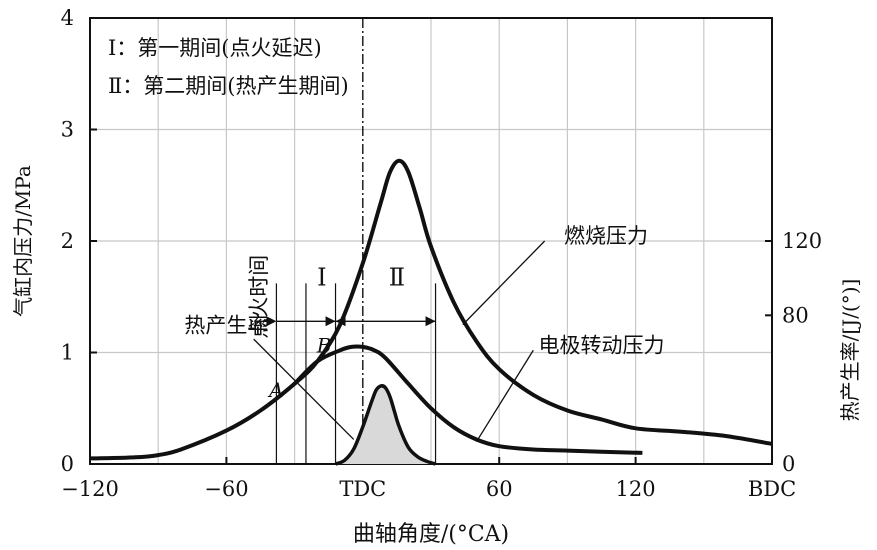 The image size is (877, 550). Describe the element at coordinates (67, 353) in the screenshot. I see `y-left-tick-label: 1` at that location.